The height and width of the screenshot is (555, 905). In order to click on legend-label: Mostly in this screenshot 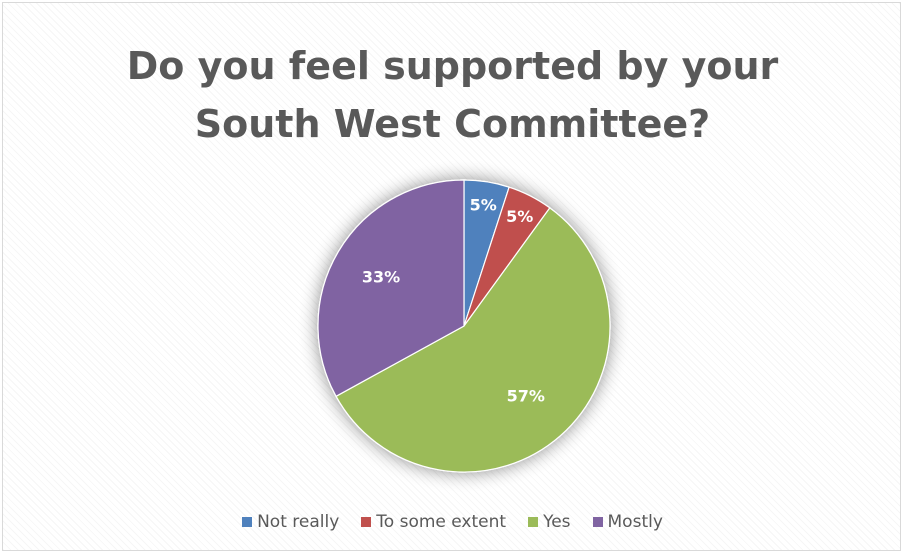, I will do `click(635, 522)`.